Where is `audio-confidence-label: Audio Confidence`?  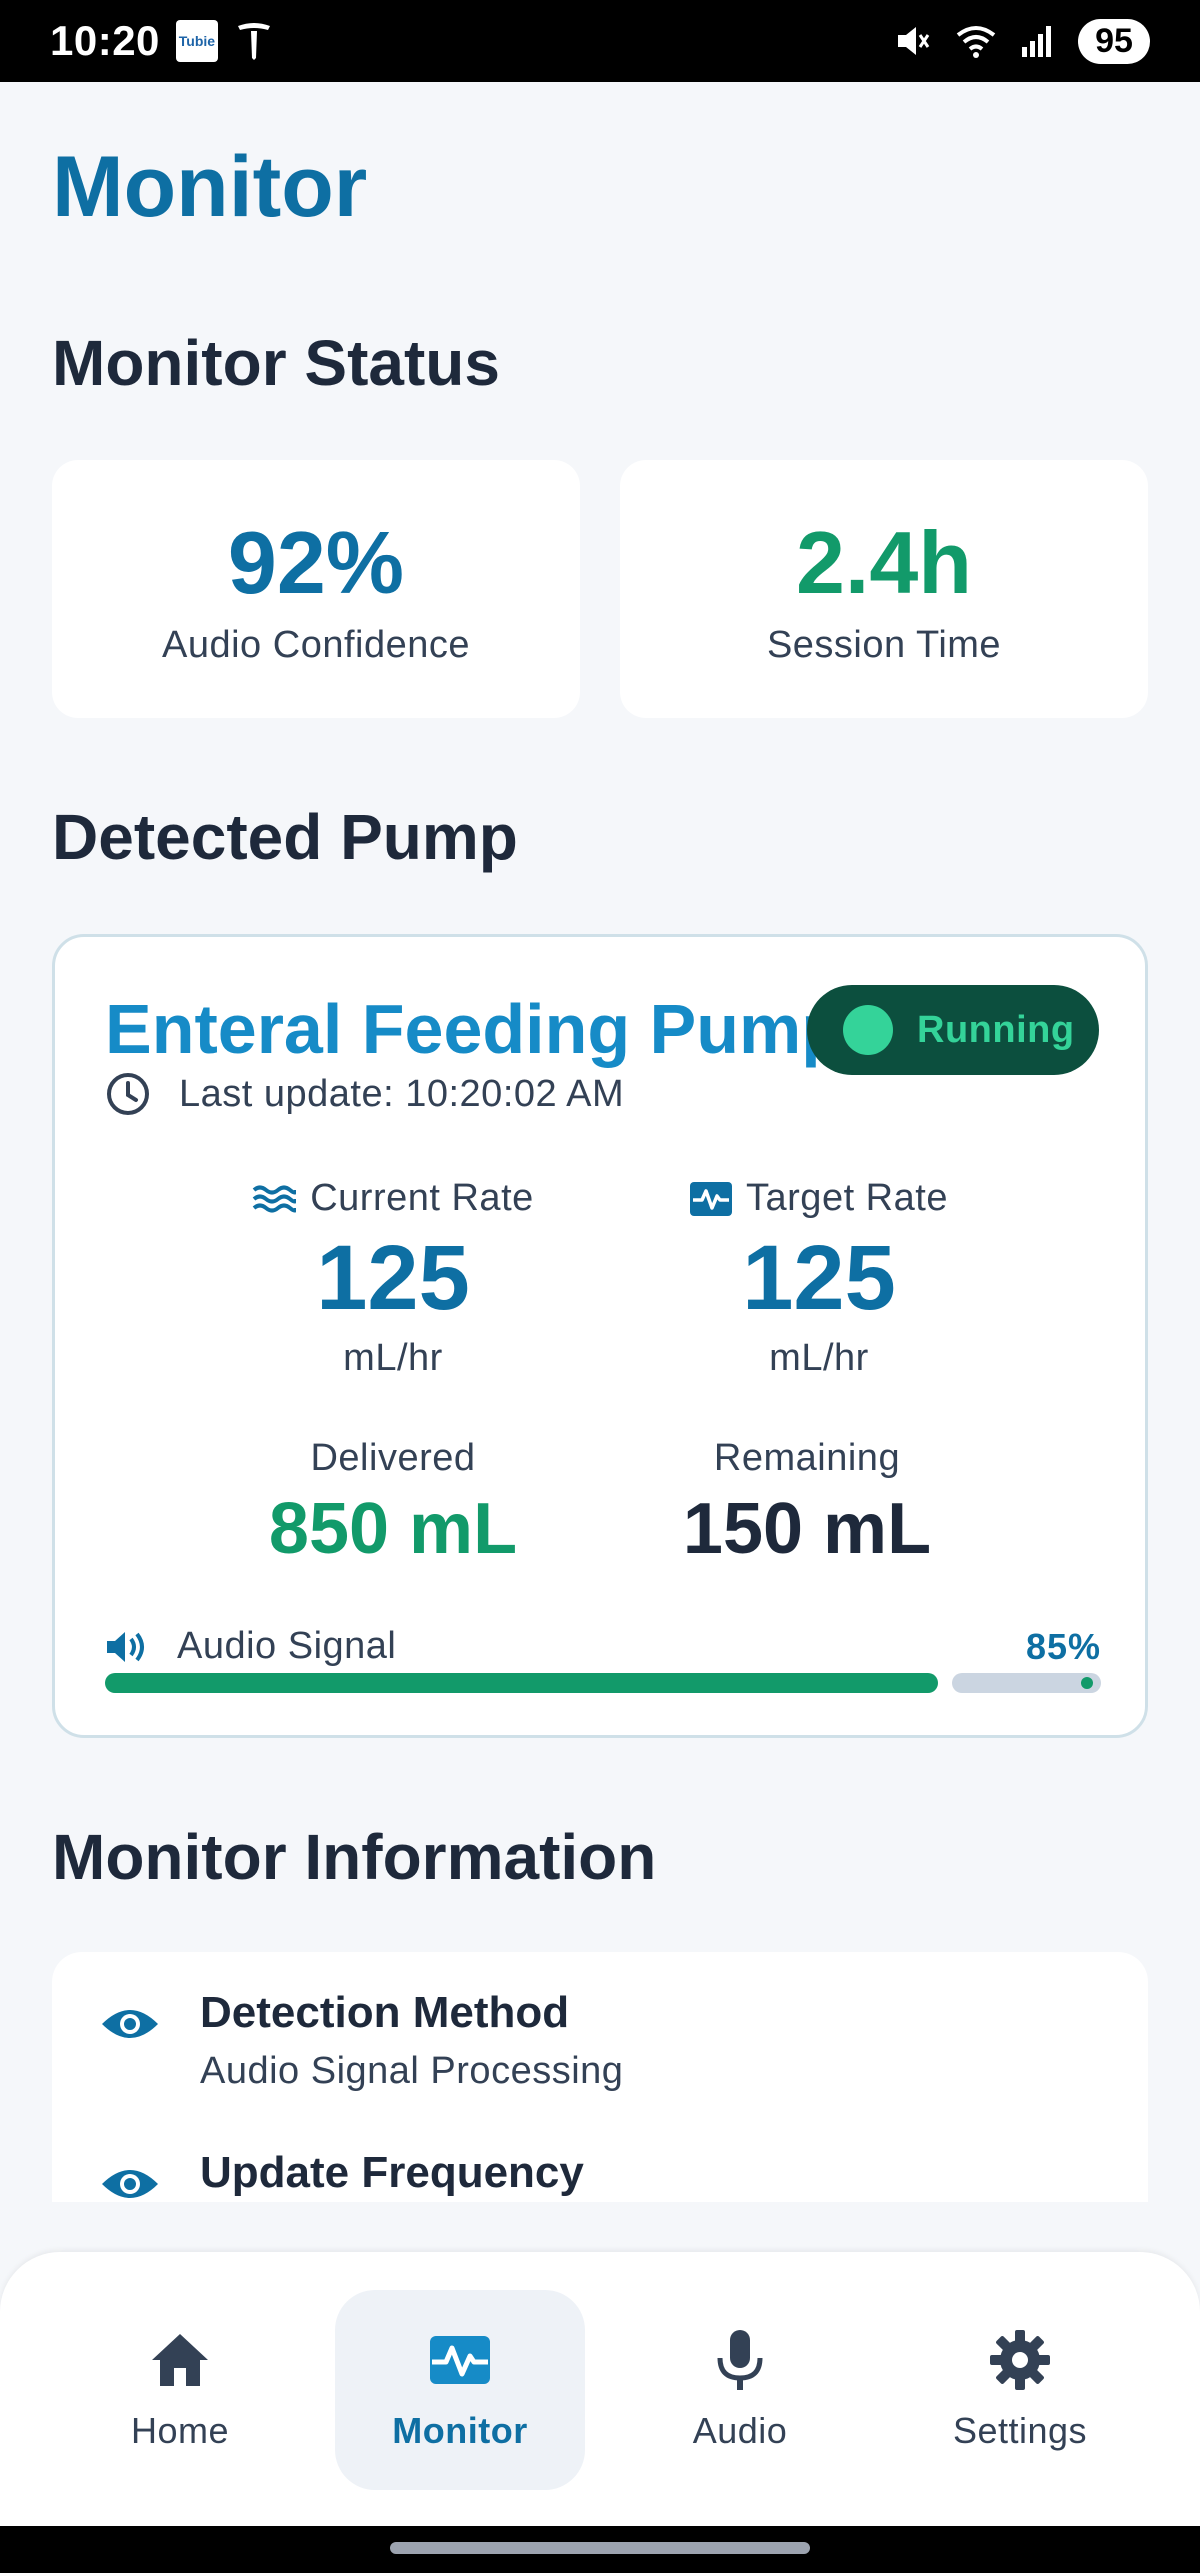
audio-confidence-label: Audio Confidence is located at coordinates (316, 644).